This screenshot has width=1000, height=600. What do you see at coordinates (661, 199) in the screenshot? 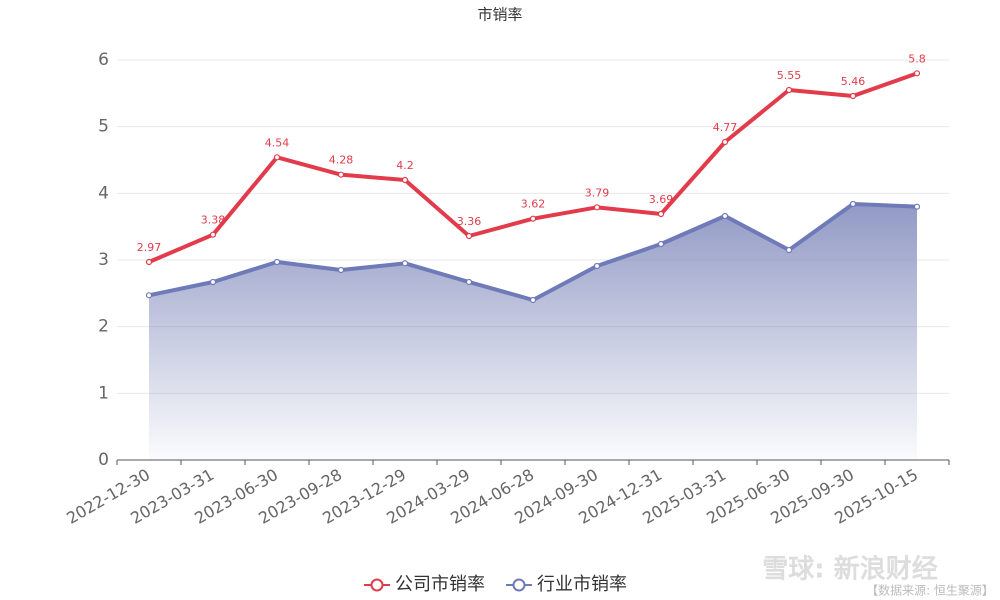
I see `data-label: 3.69` at bounding box center [661, 199].